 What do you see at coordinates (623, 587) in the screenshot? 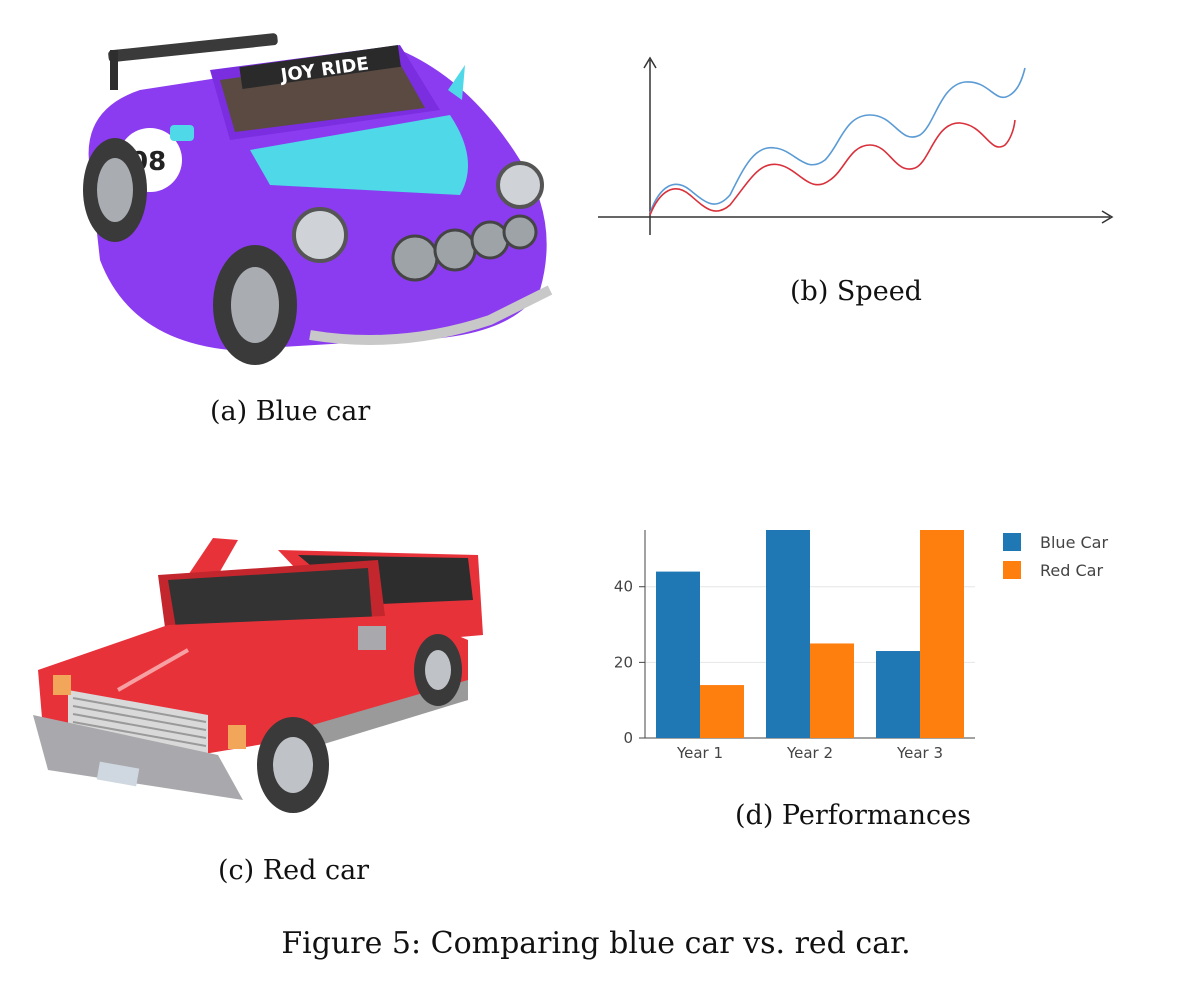
I see `y-tick-label: 40` at bounding box center [623, 587].